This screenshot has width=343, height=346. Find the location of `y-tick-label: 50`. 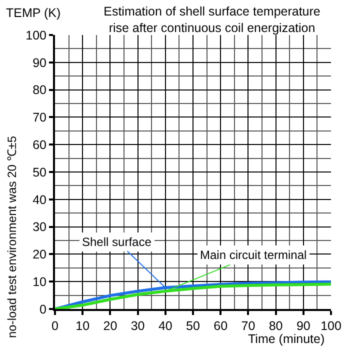

y-tick-label: 50 is located at coordinates (39, 172).